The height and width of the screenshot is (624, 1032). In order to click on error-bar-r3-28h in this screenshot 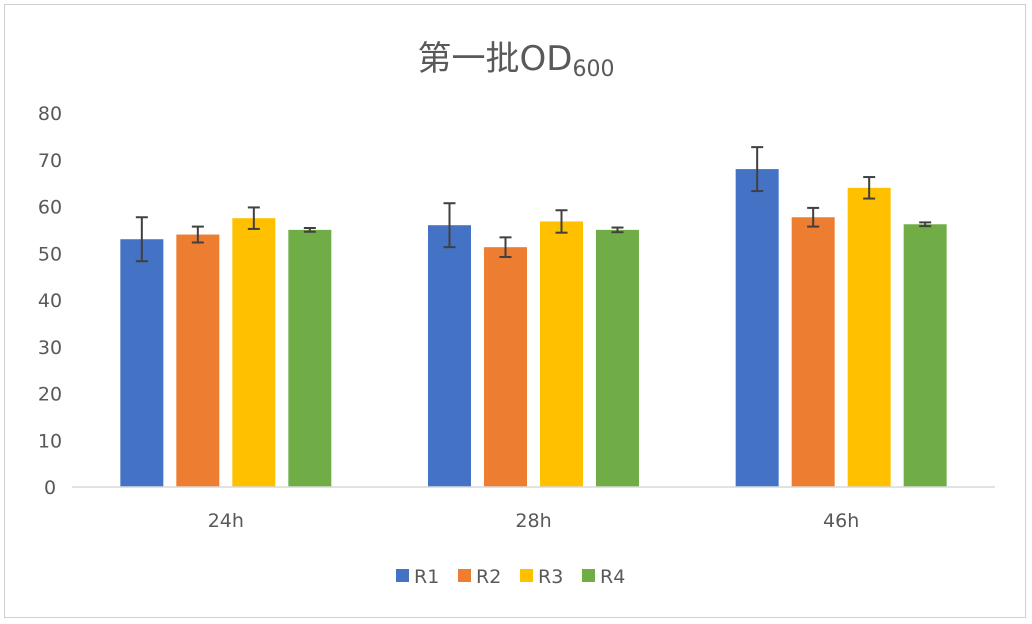, I will do `click(561, 221)`.